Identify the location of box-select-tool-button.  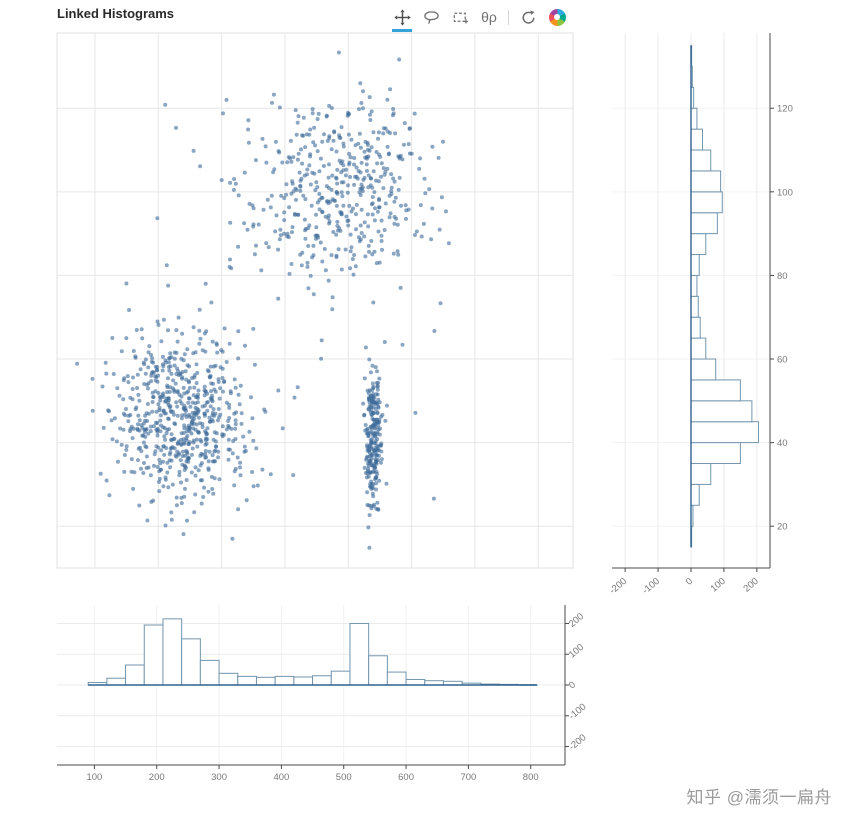
(460, 17).